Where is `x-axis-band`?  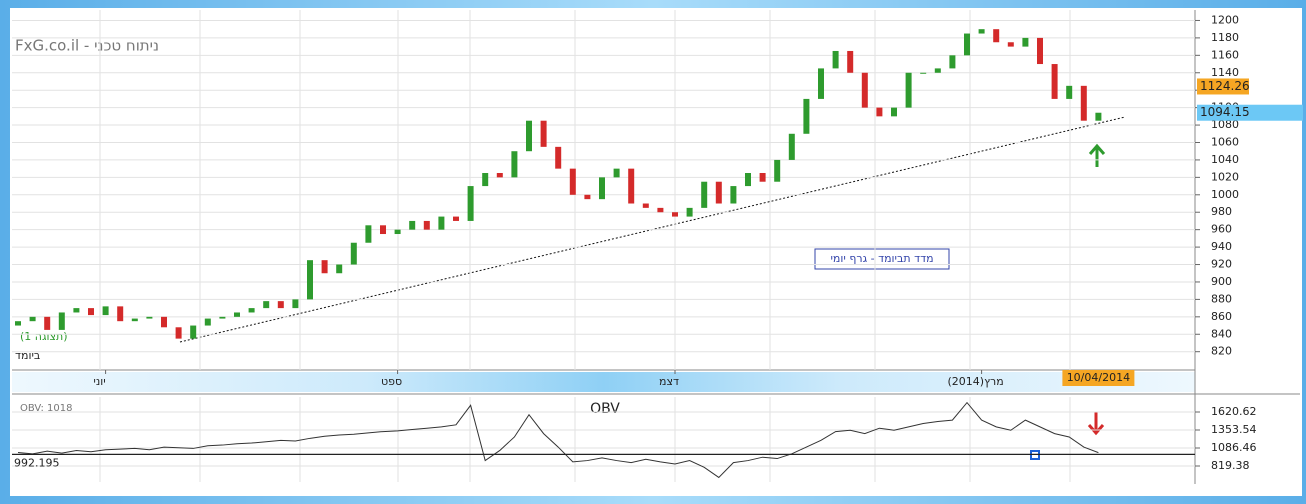 x-axis-band is located at coordinates (603, 382).